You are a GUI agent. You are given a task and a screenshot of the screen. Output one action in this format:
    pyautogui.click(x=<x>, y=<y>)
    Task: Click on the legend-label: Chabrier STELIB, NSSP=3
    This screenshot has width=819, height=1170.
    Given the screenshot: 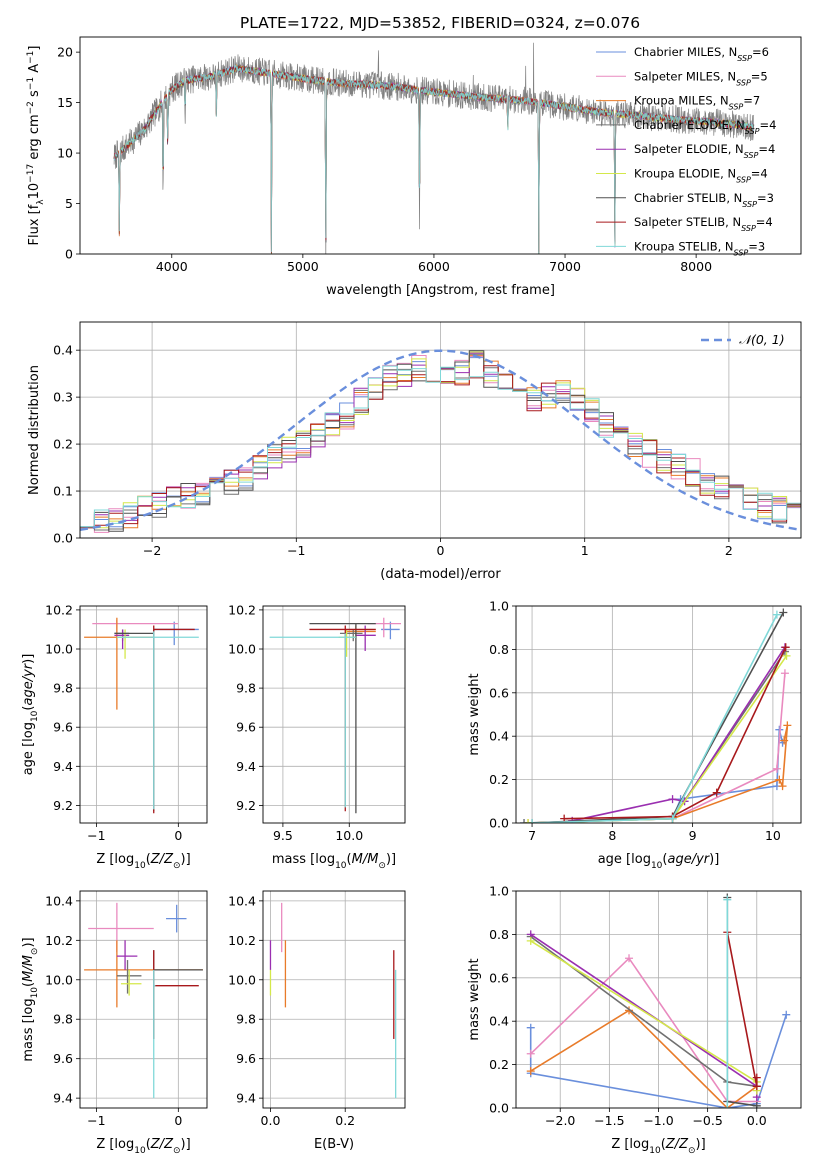 What is the action you would take?
    pyautogui.click(x=704, y=200)
    